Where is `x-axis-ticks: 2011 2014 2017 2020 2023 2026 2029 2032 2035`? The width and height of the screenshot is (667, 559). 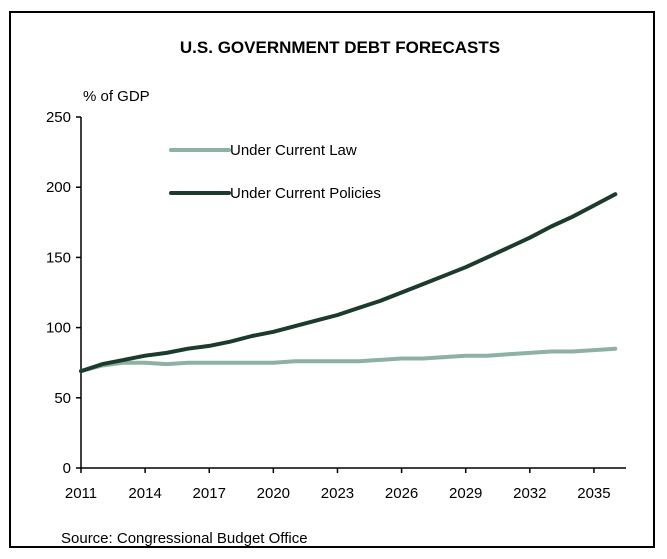
x-axis-ticks: 2011 2014 2017 2020 2023 2026 2029 2032 2035 is located at coordinates (338, 485).